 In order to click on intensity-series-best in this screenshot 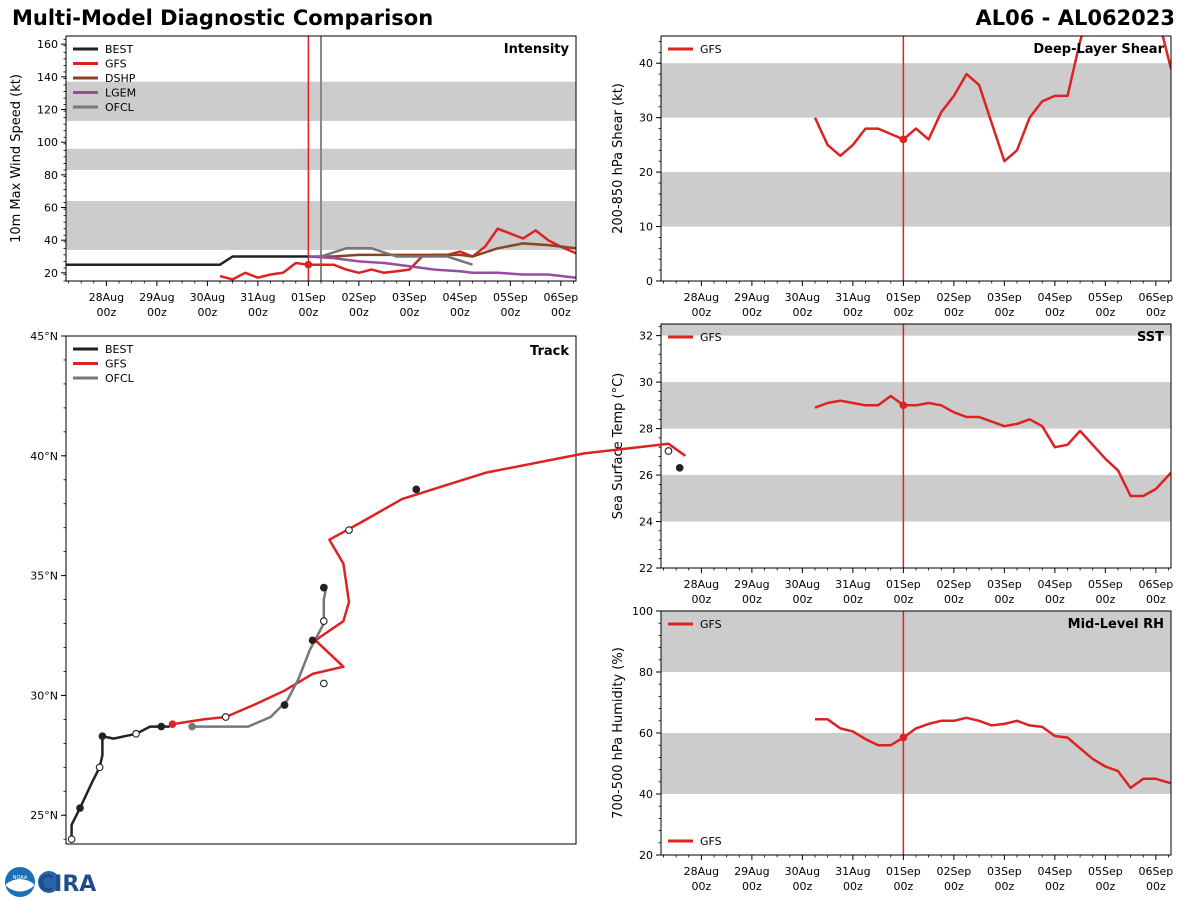, I will do `click(187, 260)`.